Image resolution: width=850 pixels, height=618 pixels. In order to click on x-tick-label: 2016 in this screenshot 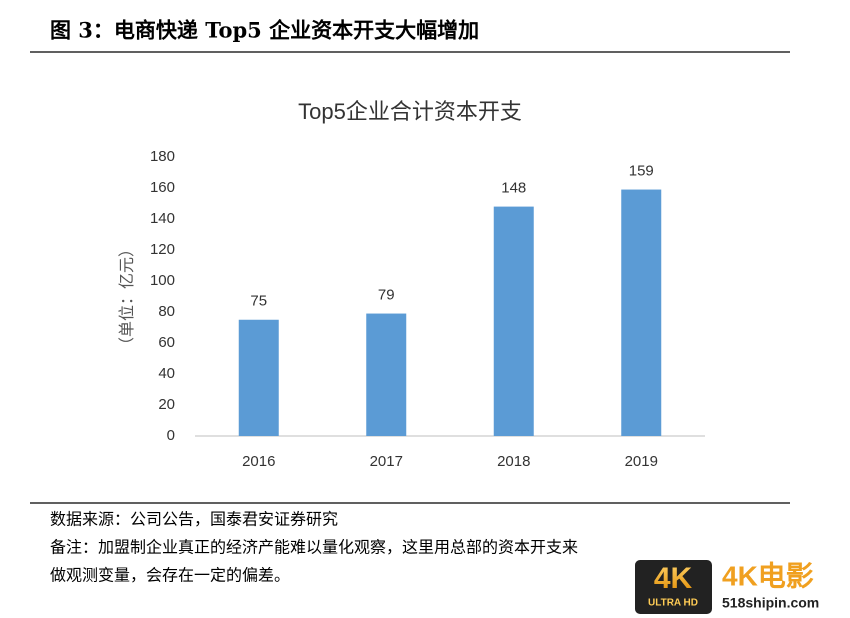, I will do `click(258, 461)`.